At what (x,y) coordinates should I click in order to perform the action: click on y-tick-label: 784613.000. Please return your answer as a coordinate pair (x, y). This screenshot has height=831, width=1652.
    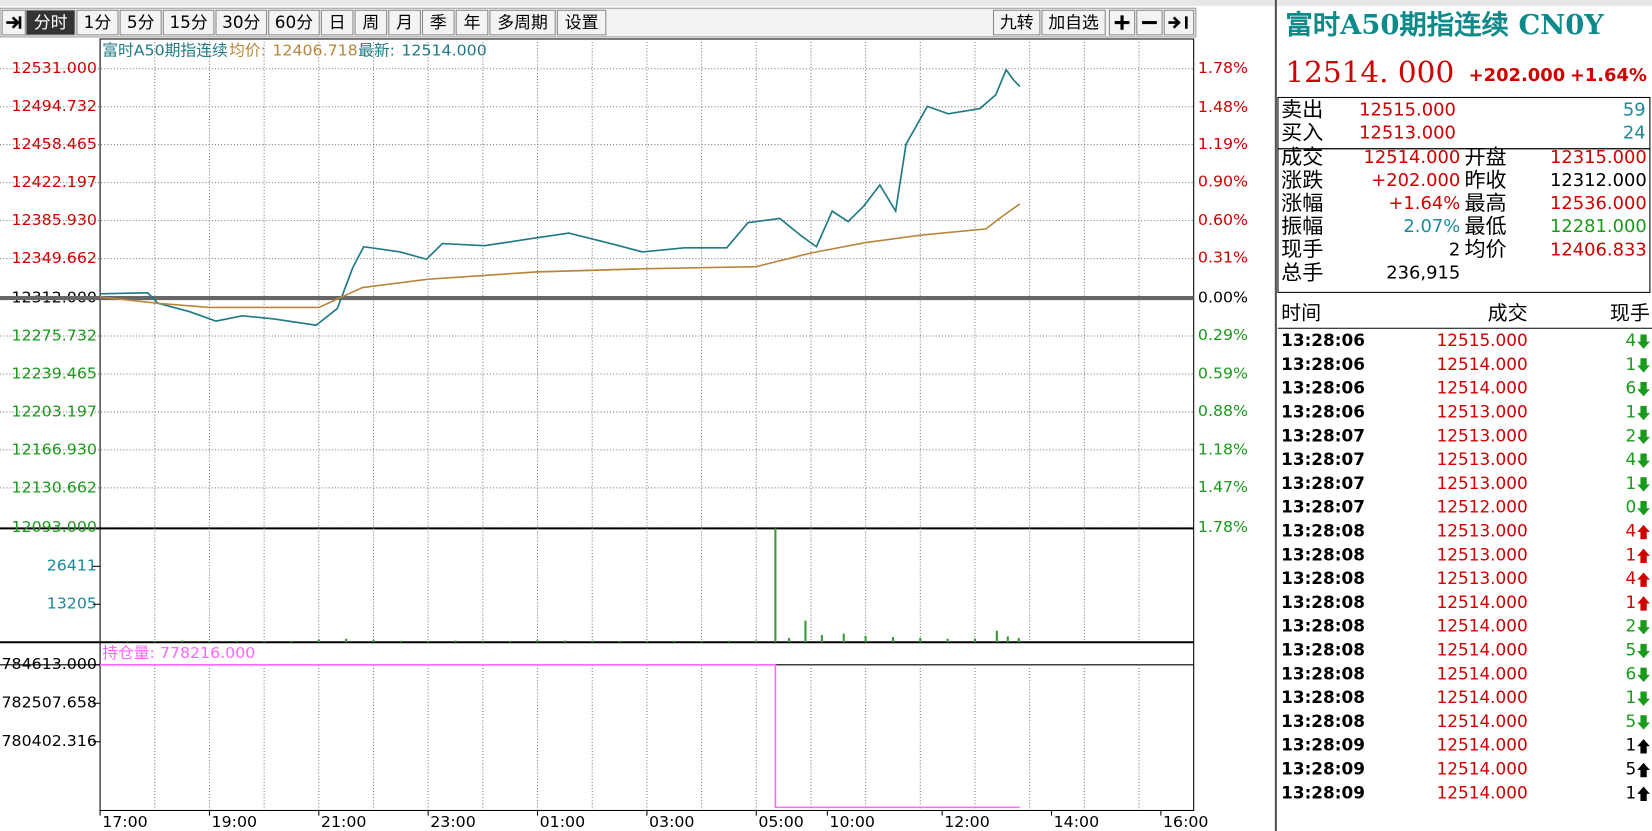
    Looking at the image, I should click on (49, 664).